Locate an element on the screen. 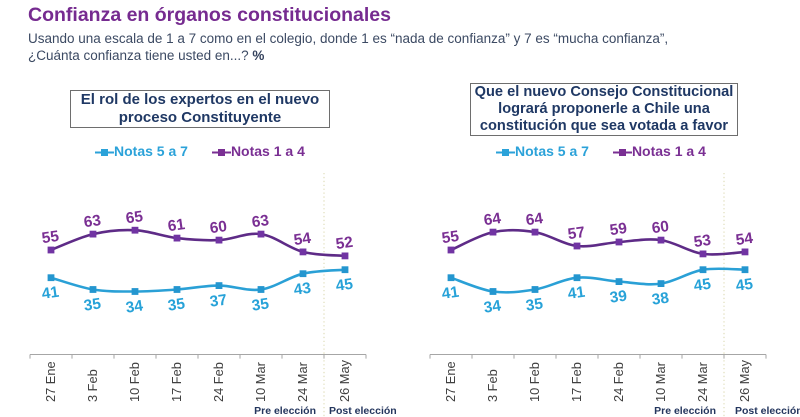 The height and width of the screenshot is (417, 800). svg-text: 39 is located at coordinates (619, 296).